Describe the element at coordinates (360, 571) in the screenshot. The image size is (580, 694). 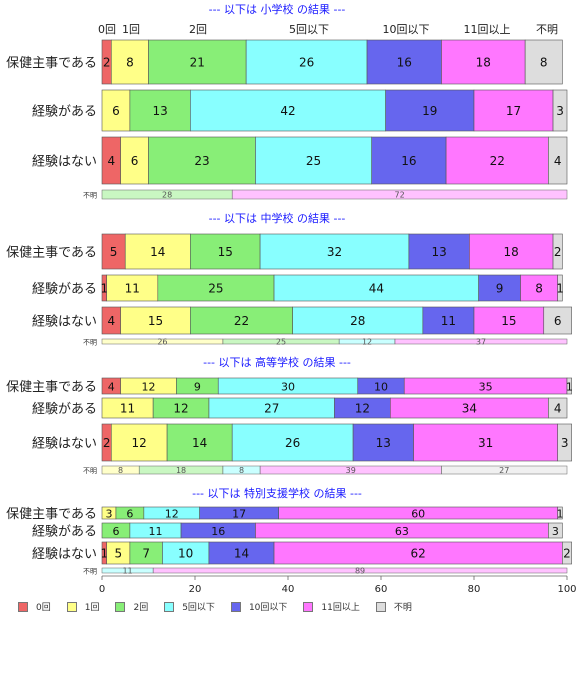
I see `unknown-bar-data-label: 89` at that location.